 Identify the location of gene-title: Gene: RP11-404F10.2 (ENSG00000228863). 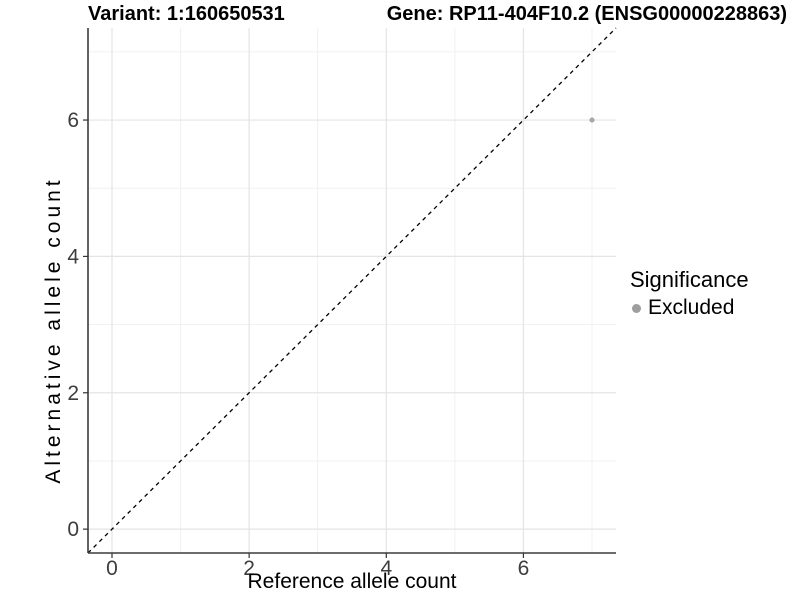
(586, 14).